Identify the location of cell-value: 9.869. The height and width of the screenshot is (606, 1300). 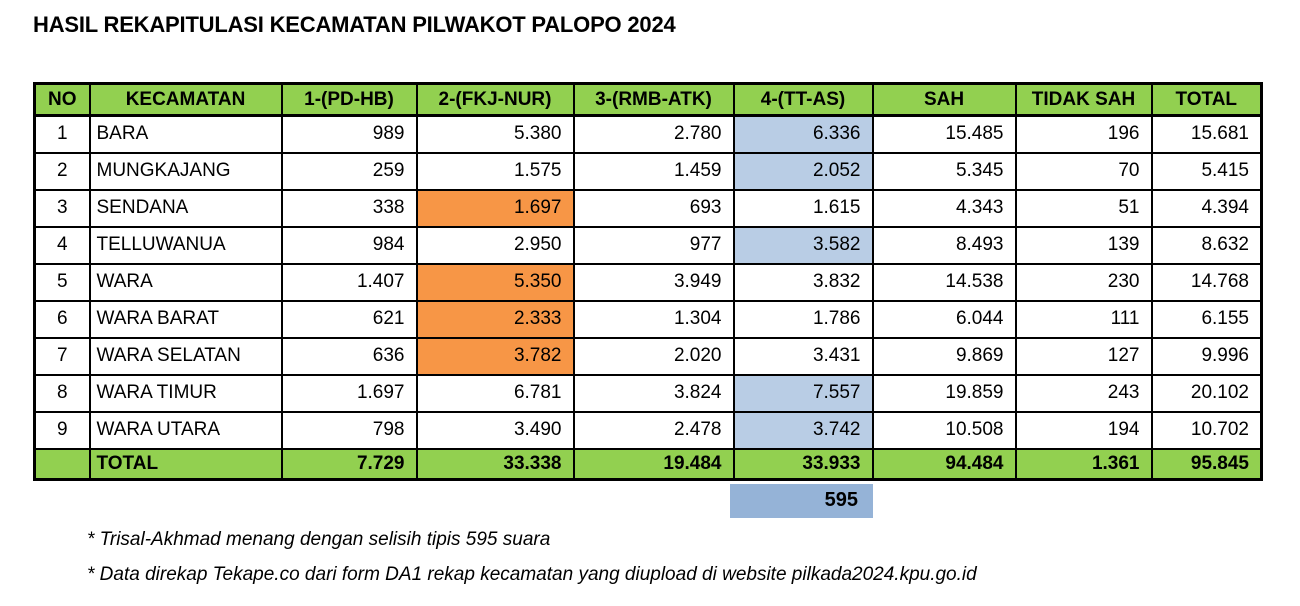
(944, 356).